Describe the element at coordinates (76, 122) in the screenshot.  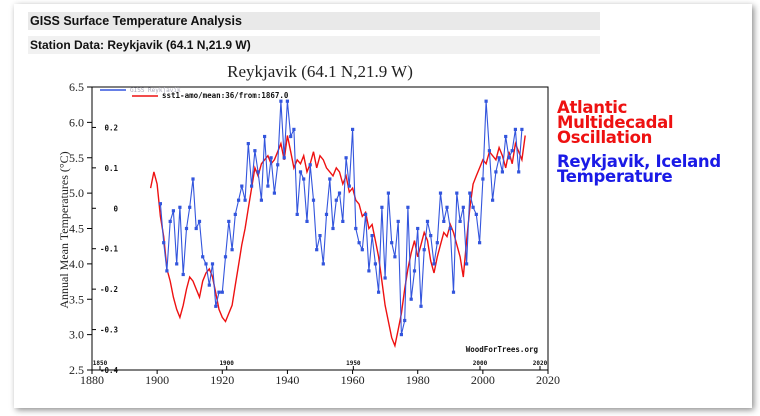
I see `y-tick-label: 6.0` at that location.